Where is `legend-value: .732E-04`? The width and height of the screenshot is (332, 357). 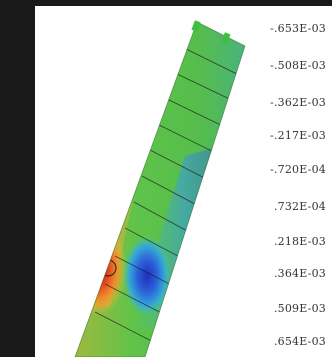
legend-value: .732E-04 is located at coordinates (299, 206).